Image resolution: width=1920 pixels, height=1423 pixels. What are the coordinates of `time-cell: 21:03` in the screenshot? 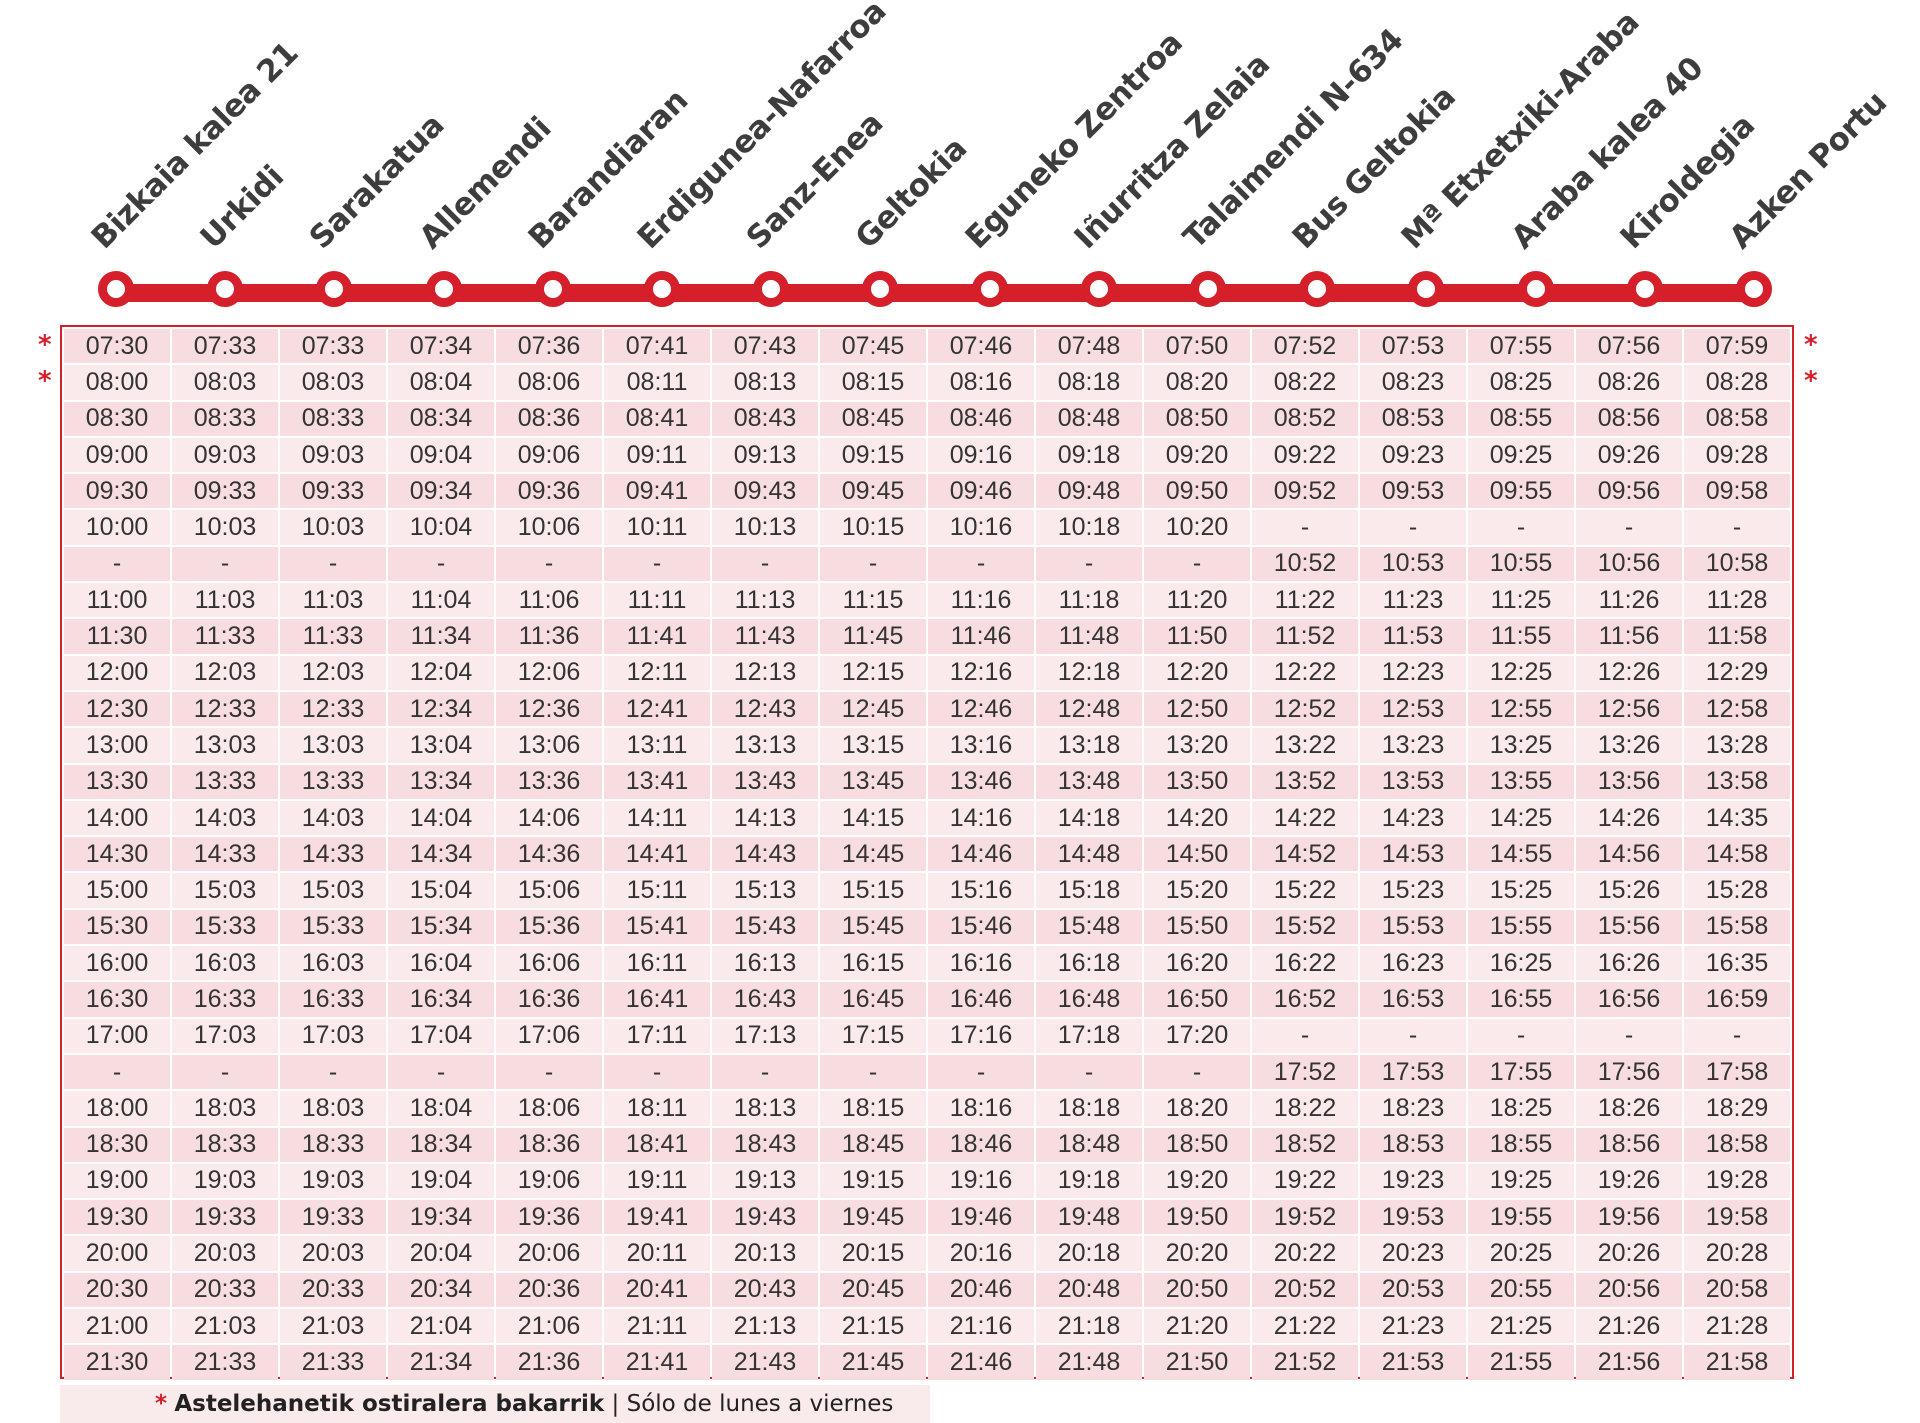 It's located at (333, 1326).